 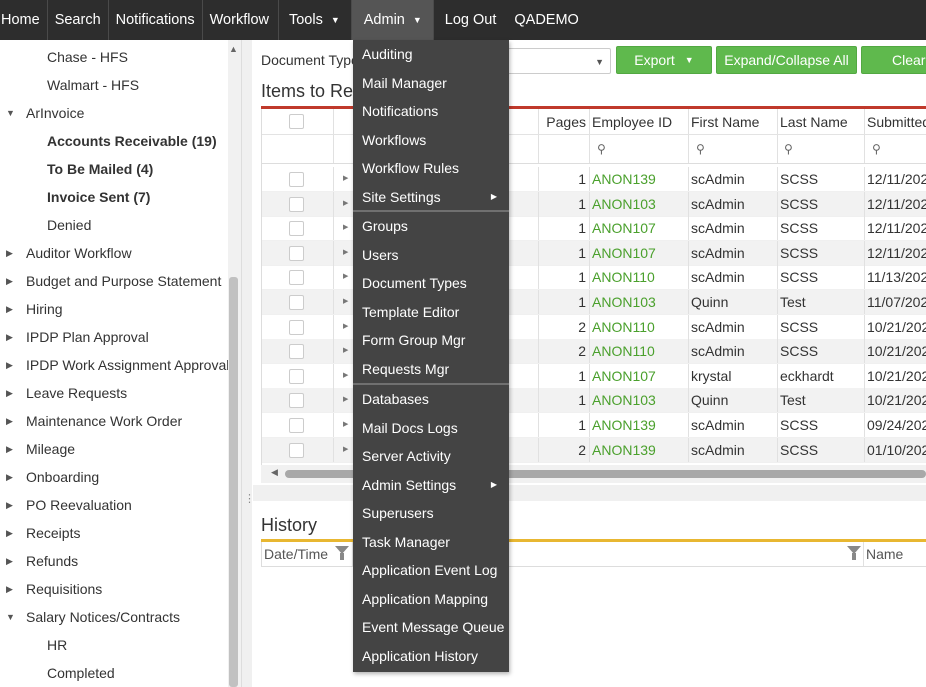 What do you see at coordinates (114, 197) in the screenshot?
I see `sidebar-item: Invoice Sent (7)` at bounding box center [114, 197].